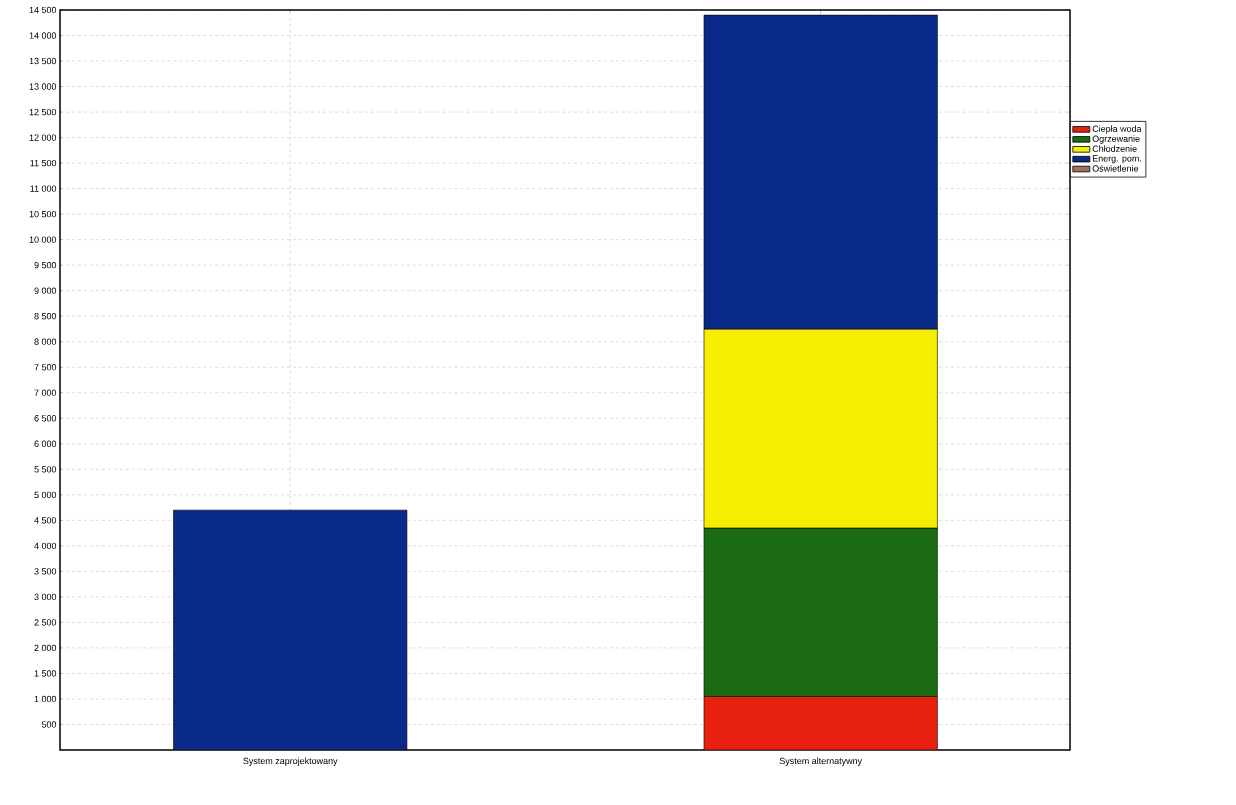 The image size is (1236, 805). Describe the element at coordinates (45, 265) in the screenshot. I see `y-tick-label: 9 500` at that location.